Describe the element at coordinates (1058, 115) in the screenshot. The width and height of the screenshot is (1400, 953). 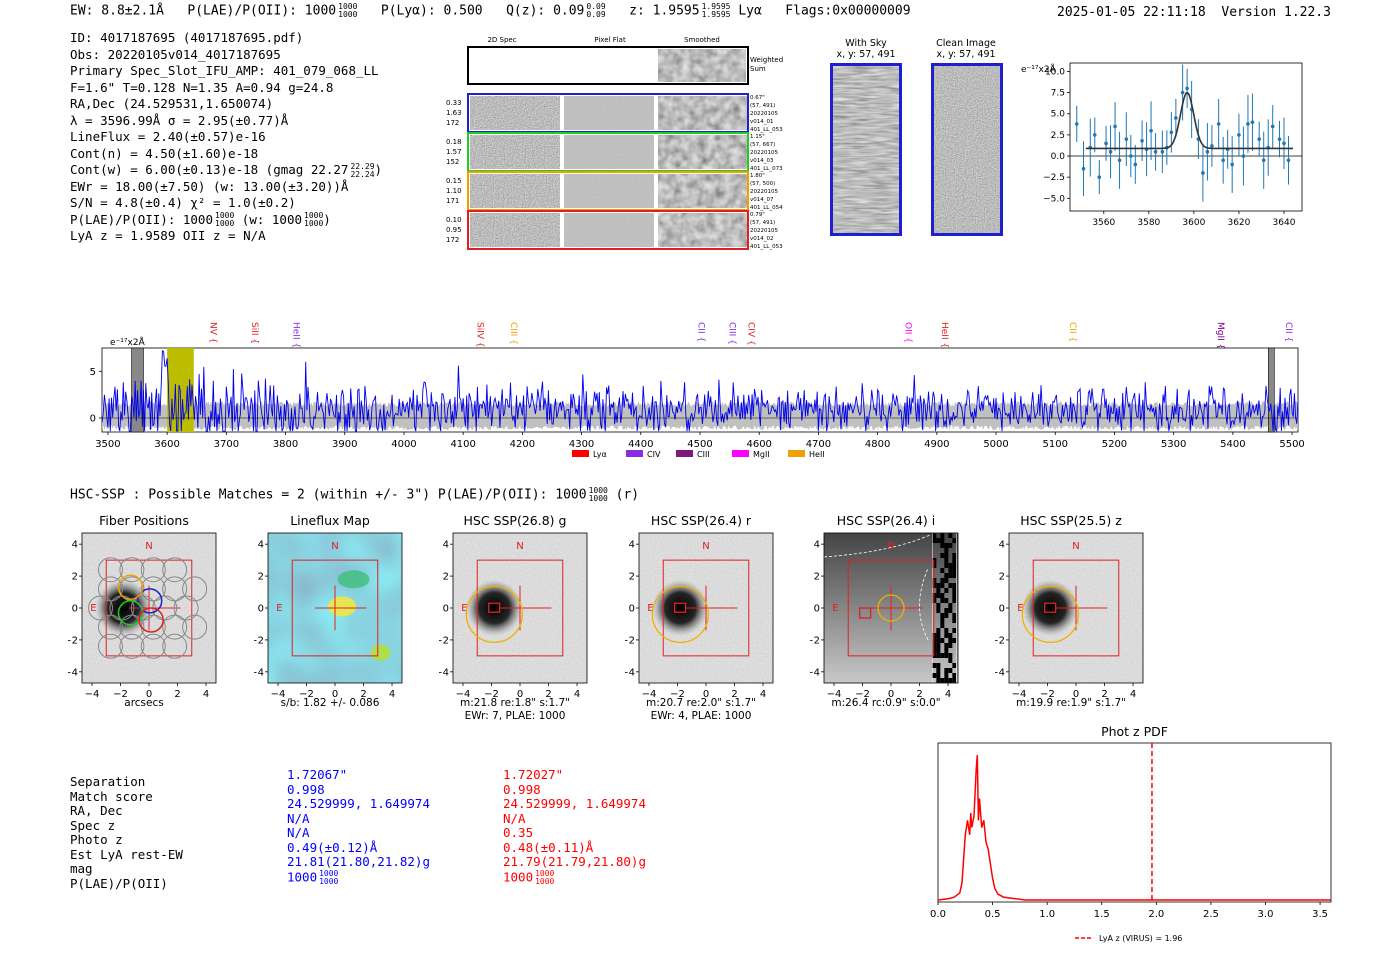
I see `zoom-ytick-label: 5.0` at that location.